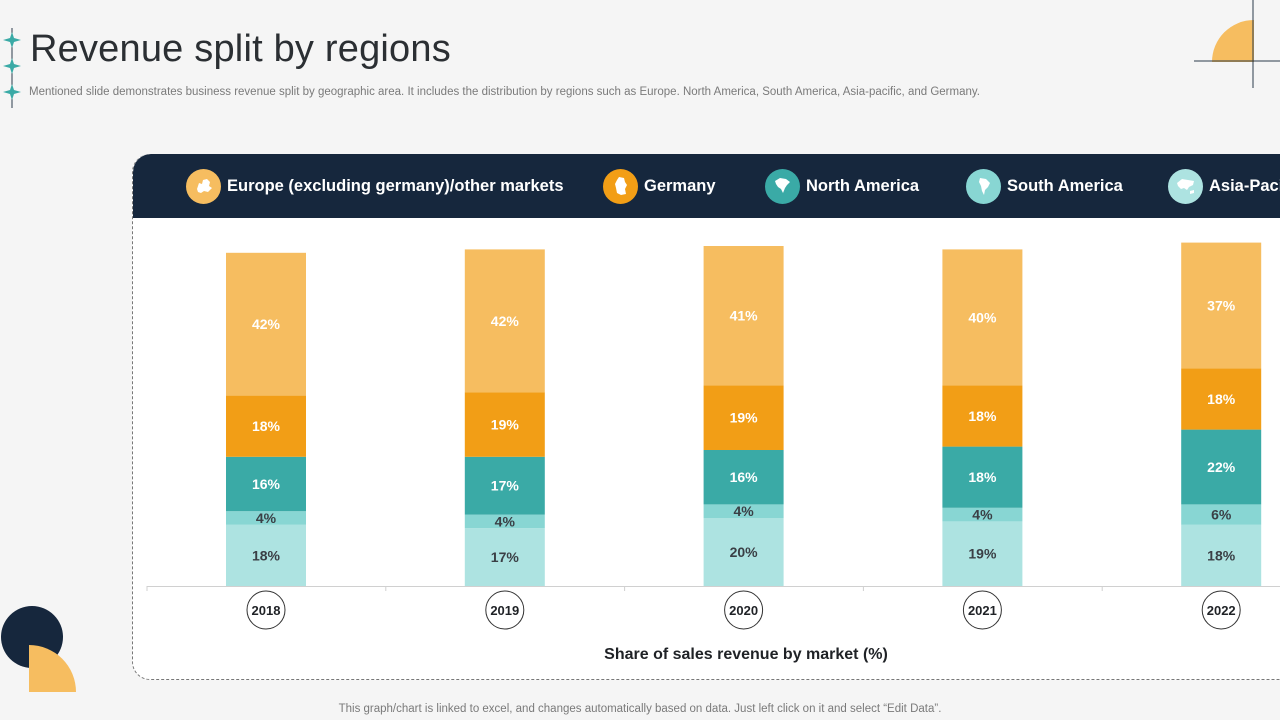 The height and width of the screenshot is (720, 1280). Describe the element at coordinates (983, 186) in the screenshot. I see `south-america-map-icon` at that location.